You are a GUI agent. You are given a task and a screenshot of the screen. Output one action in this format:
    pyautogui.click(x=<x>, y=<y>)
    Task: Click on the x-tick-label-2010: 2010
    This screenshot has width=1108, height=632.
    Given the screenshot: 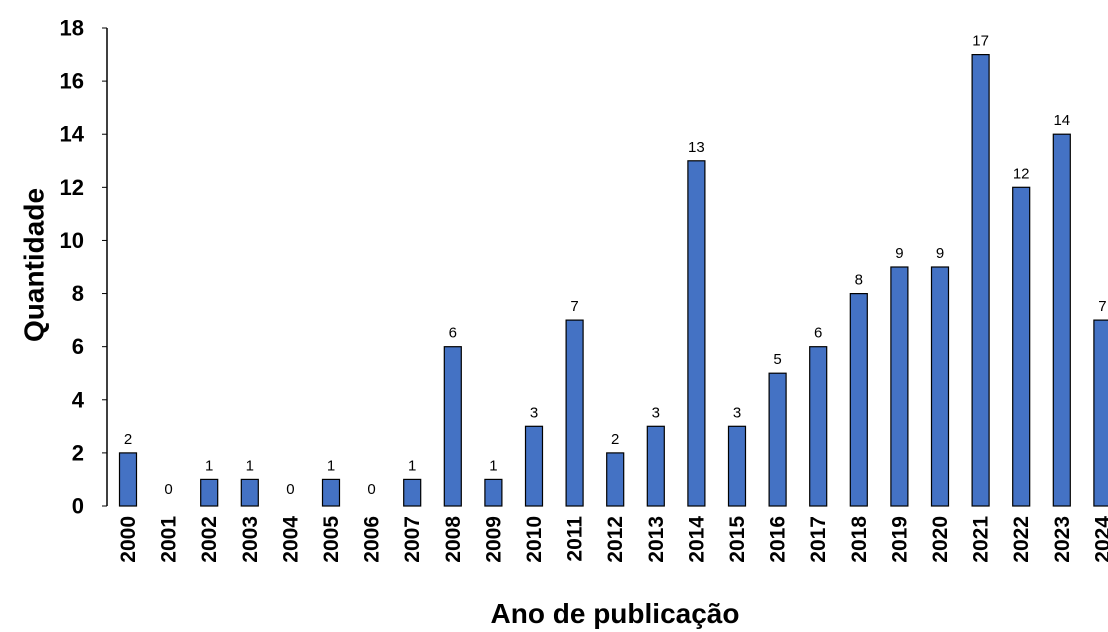 What is the action you would take?
    pyautogui.click(x=534, y=539)
    